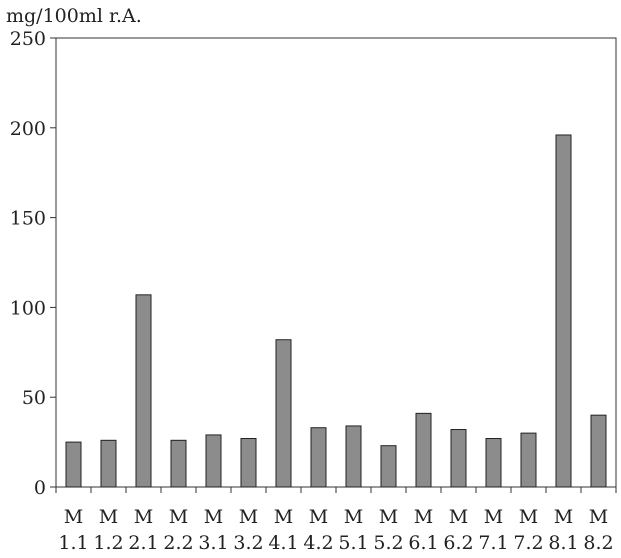 Image resolution: width=621 pixels, height=558 pixels. What do you see at coordinates (388, 543) in the screenshot?
I see `x-tick-label-bottom: 5.2` at bounding box center [388, 543].